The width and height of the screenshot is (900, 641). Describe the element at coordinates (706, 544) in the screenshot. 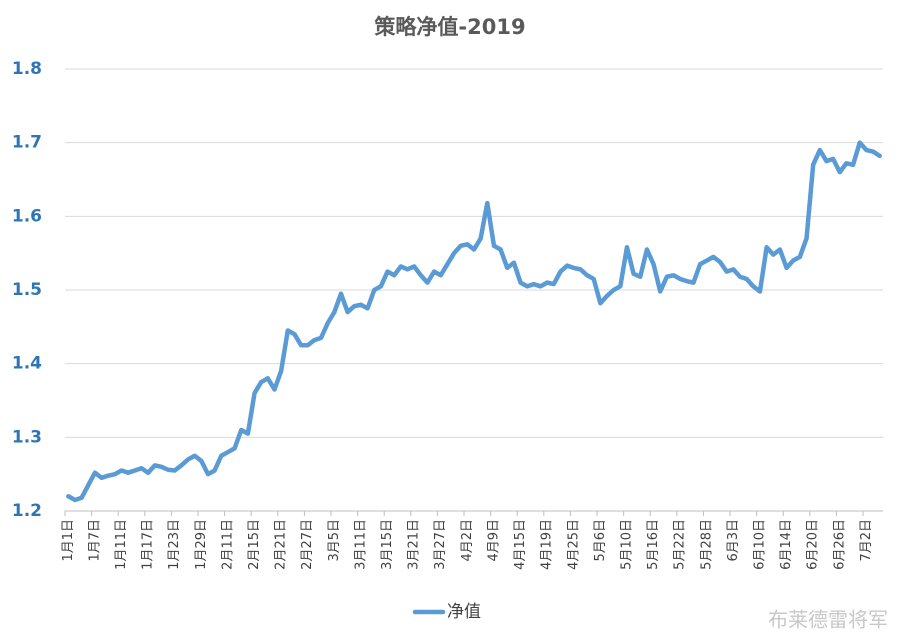

I see `x-tick-label: 5月28日` at that location.